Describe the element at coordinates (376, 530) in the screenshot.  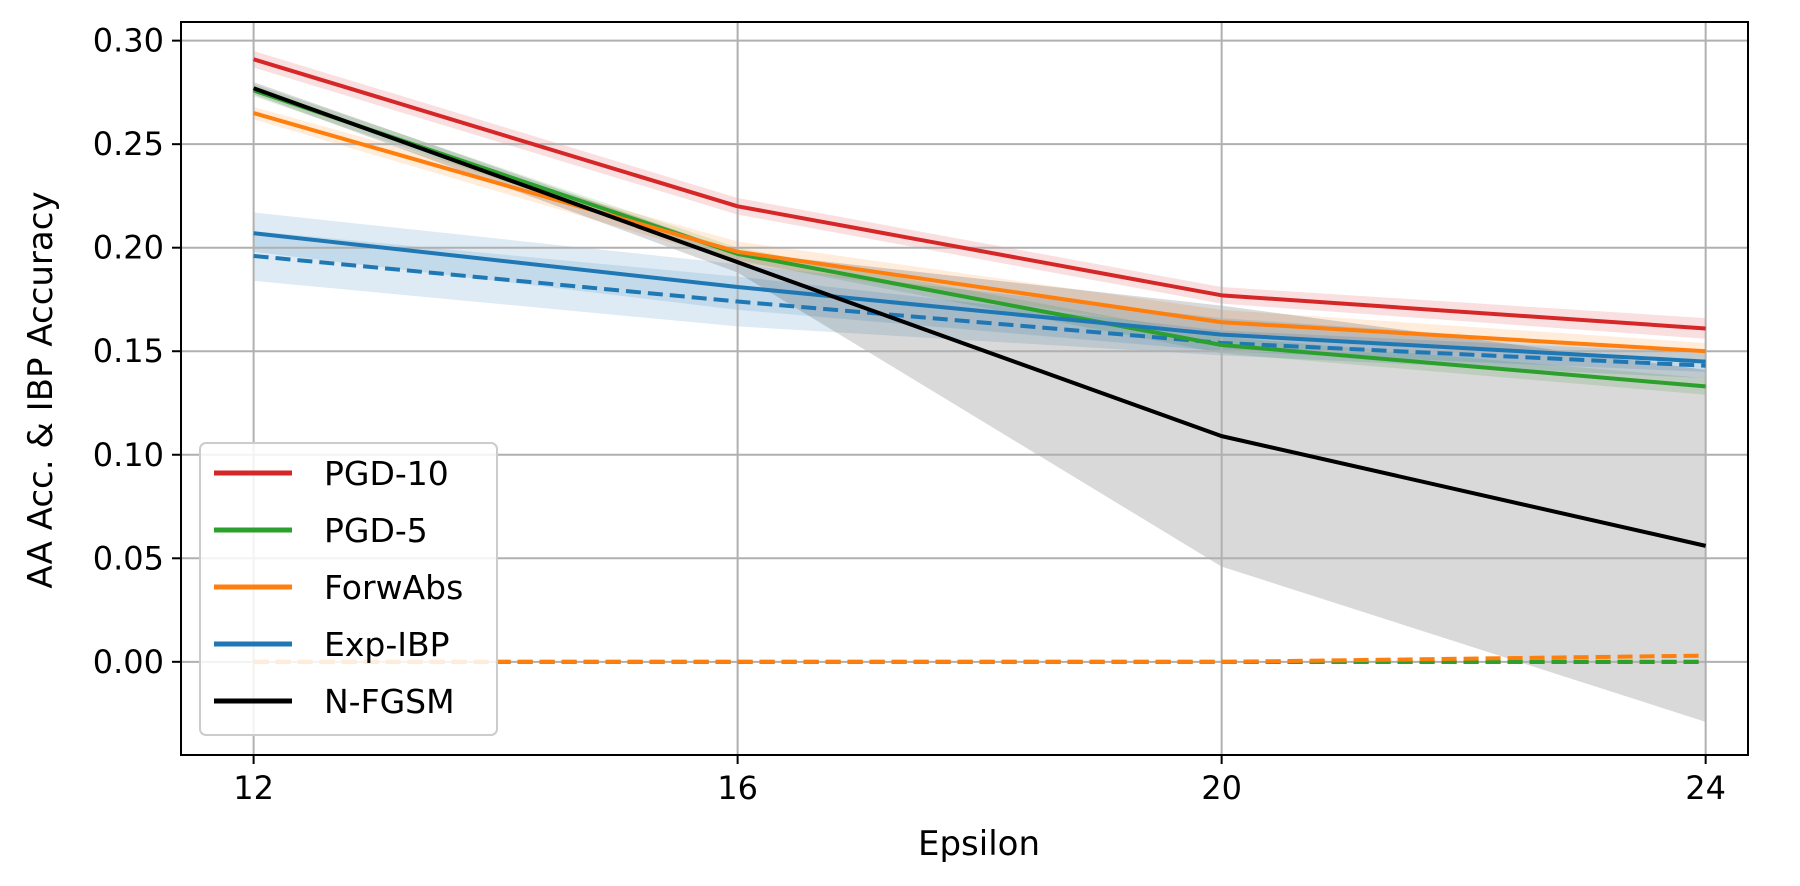
I see `legend-label-pgd-5: PGD-5` at that location.